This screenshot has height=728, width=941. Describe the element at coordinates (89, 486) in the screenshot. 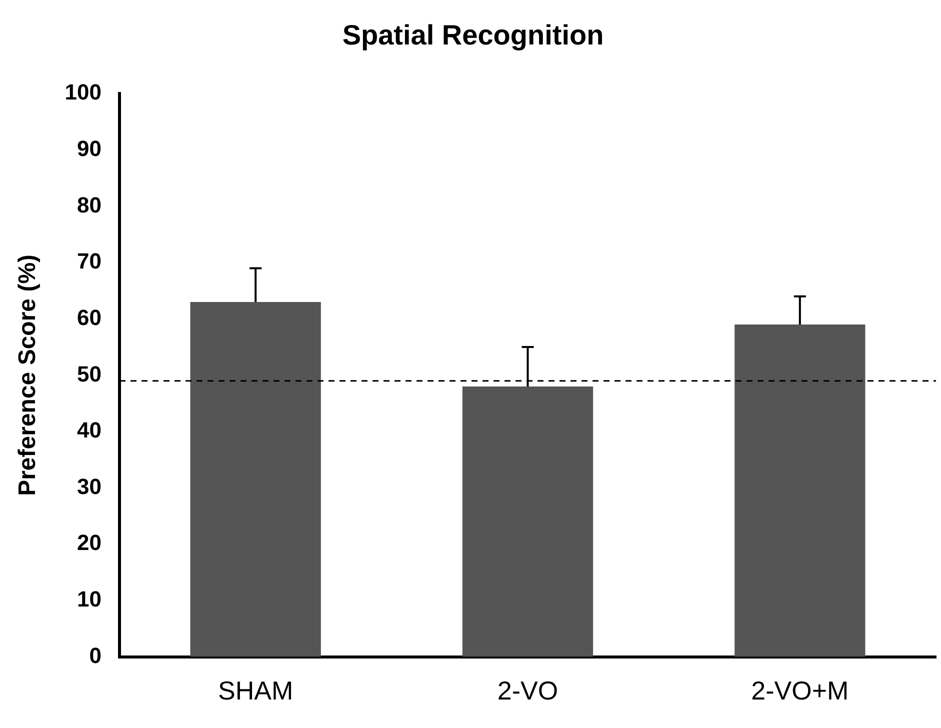

I see `y-tick-label: 30` at that location.